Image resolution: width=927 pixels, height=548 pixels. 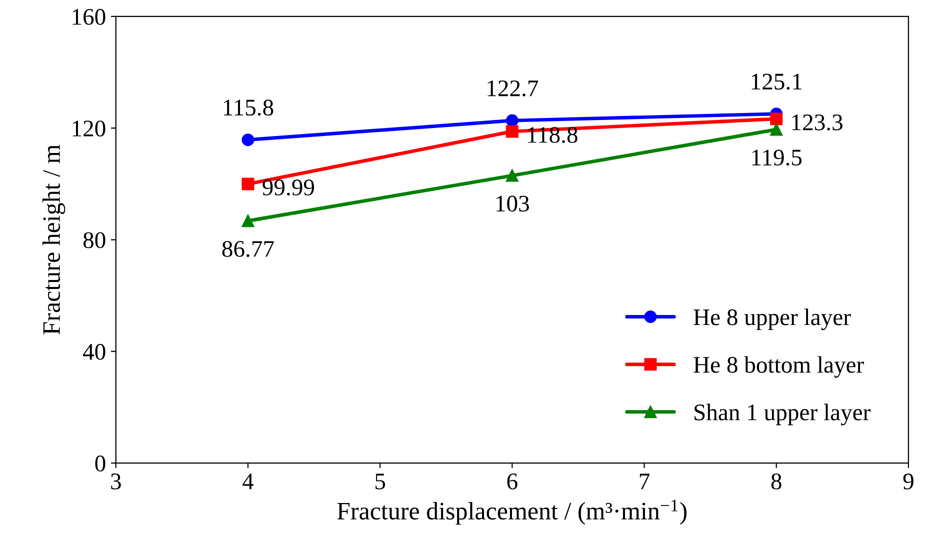 I want to click on y-axis-title: Fracture height / m, so click(x=54, y=239).